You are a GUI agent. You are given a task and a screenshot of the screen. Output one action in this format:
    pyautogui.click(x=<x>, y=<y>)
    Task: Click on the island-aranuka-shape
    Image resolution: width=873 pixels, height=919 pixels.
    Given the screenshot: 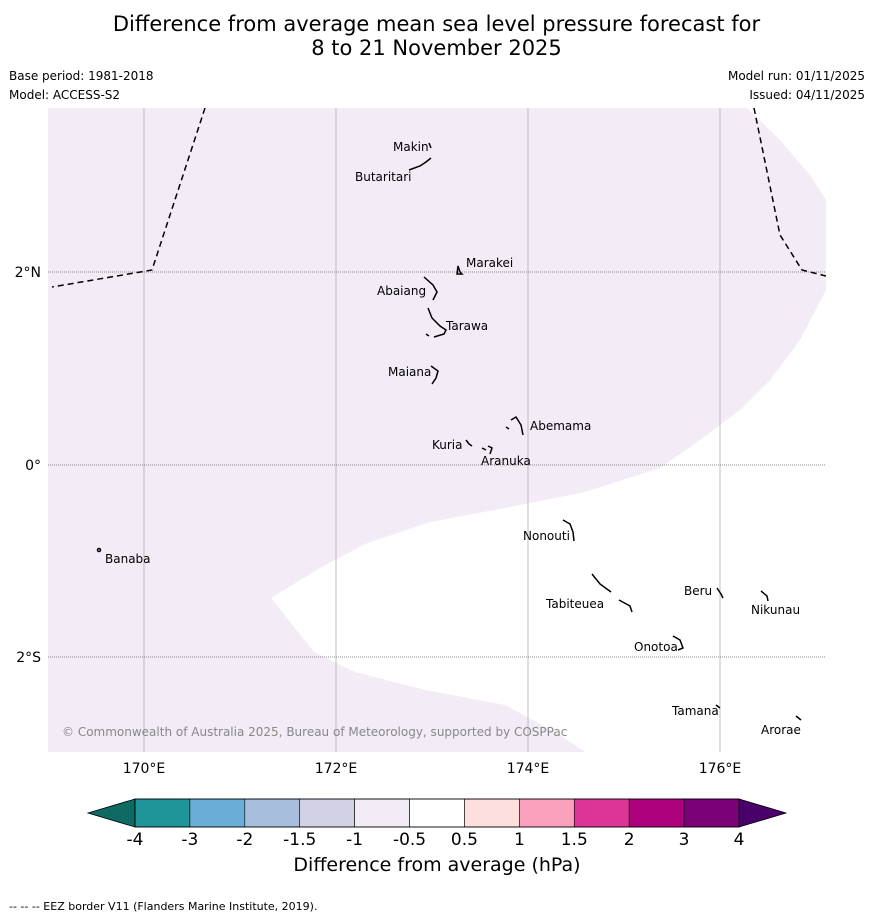 What is the action you would take?
    pyautogui.click(x=487, y=450)
    